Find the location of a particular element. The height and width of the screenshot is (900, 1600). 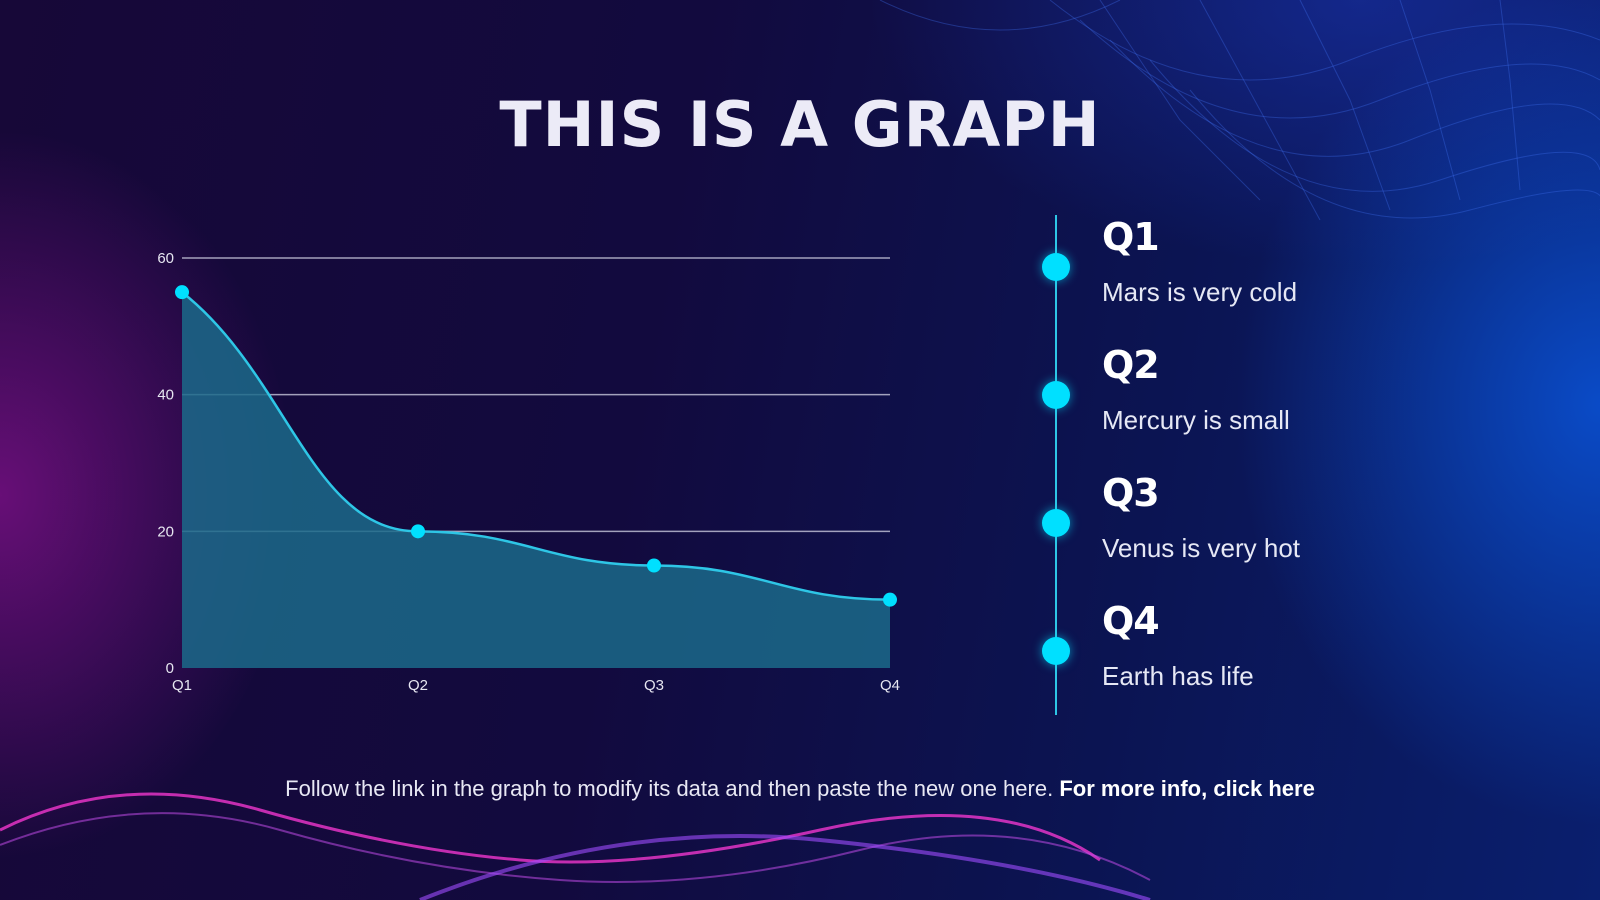

wave-decoration is located at coordinates (575, 846).